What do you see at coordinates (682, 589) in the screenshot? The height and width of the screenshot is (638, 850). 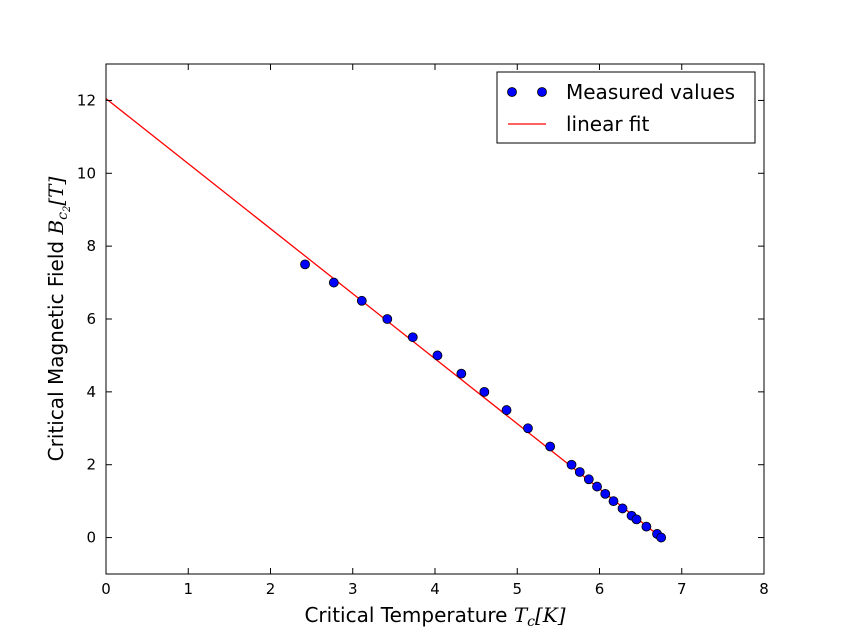 I see `x-tick-label: 7` at bounding box center [682, 589].